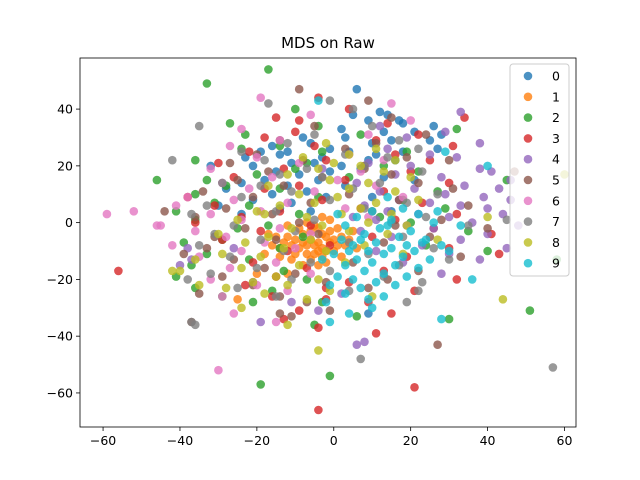 The image size is (640, 480). I want to click on legend-label-8: 8, so click(556, 242).